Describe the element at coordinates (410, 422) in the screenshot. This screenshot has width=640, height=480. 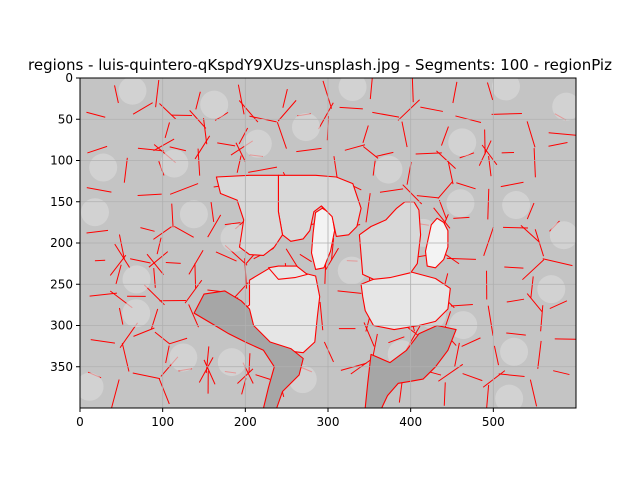
I see `x-tick-label: 400` at that location.